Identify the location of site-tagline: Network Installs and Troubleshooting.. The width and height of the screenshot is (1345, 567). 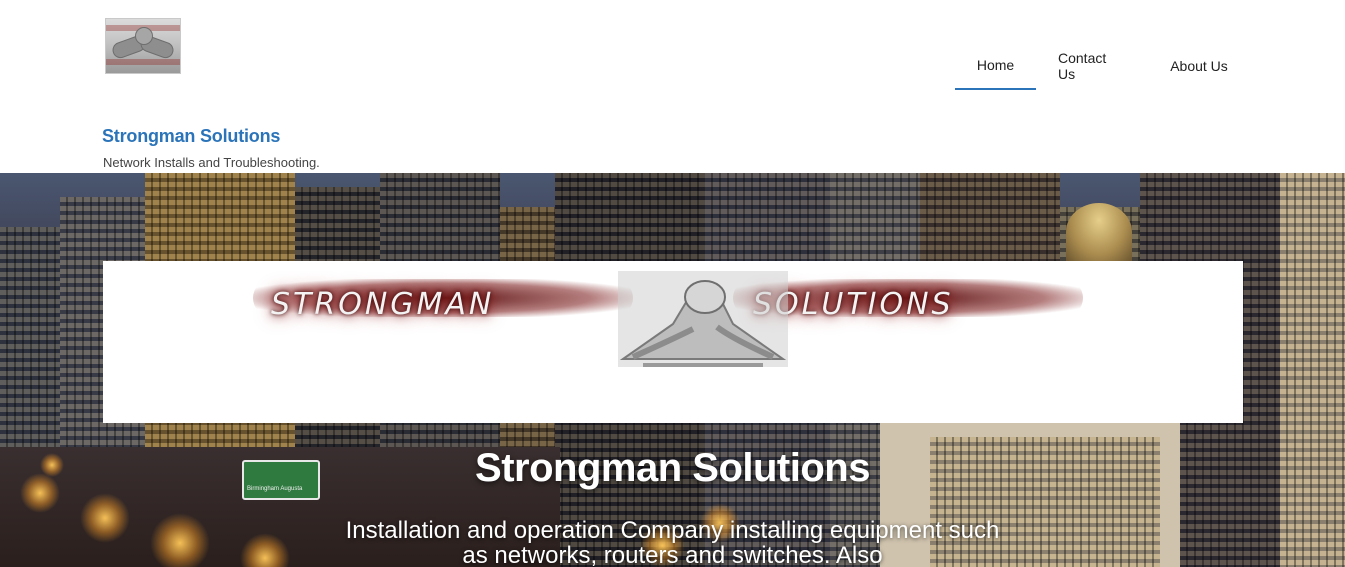
(211, 162).